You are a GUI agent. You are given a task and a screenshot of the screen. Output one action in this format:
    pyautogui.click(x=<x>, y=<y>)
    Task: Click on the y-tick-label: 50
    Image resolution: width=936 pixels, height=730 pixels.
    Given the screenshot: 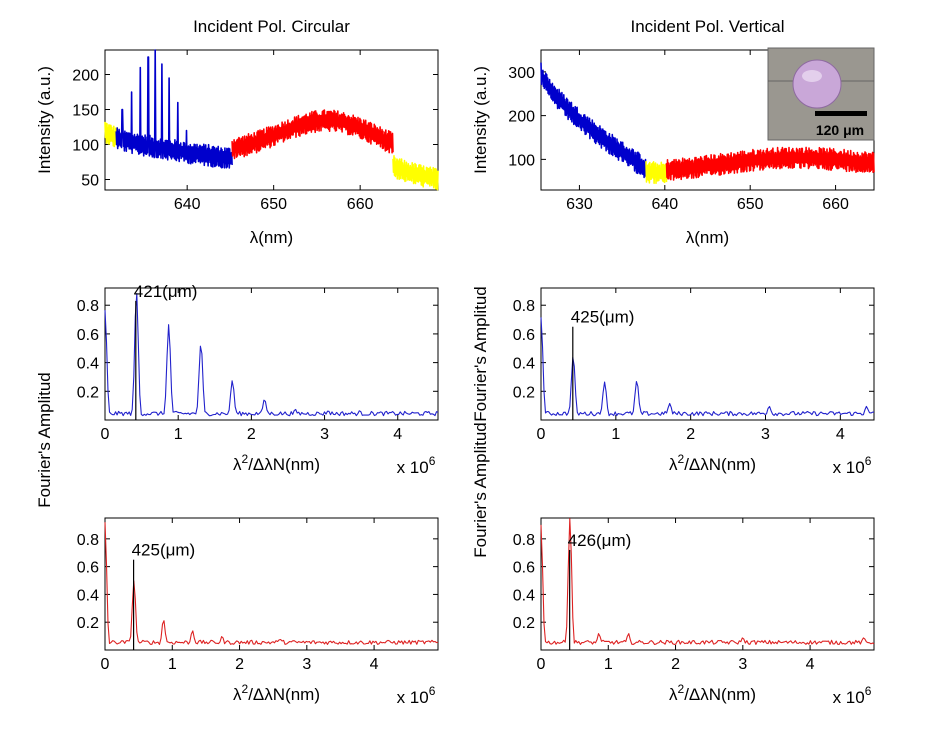 What is the action you would take?
    pyautogui.click(x=90, y=181)
    